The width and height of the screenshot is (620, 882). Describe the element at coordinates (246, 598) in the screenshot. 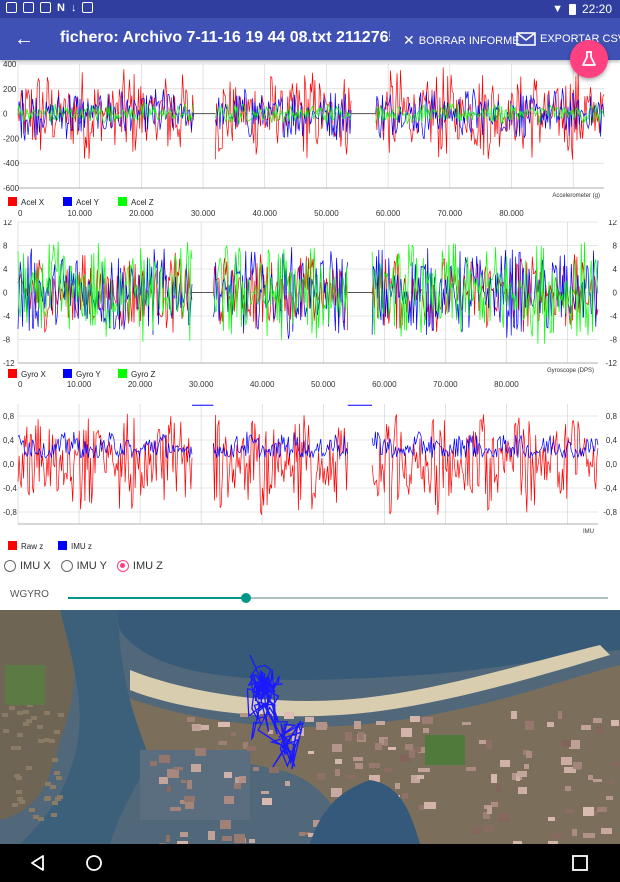

I see `slider-thumb` at that location.